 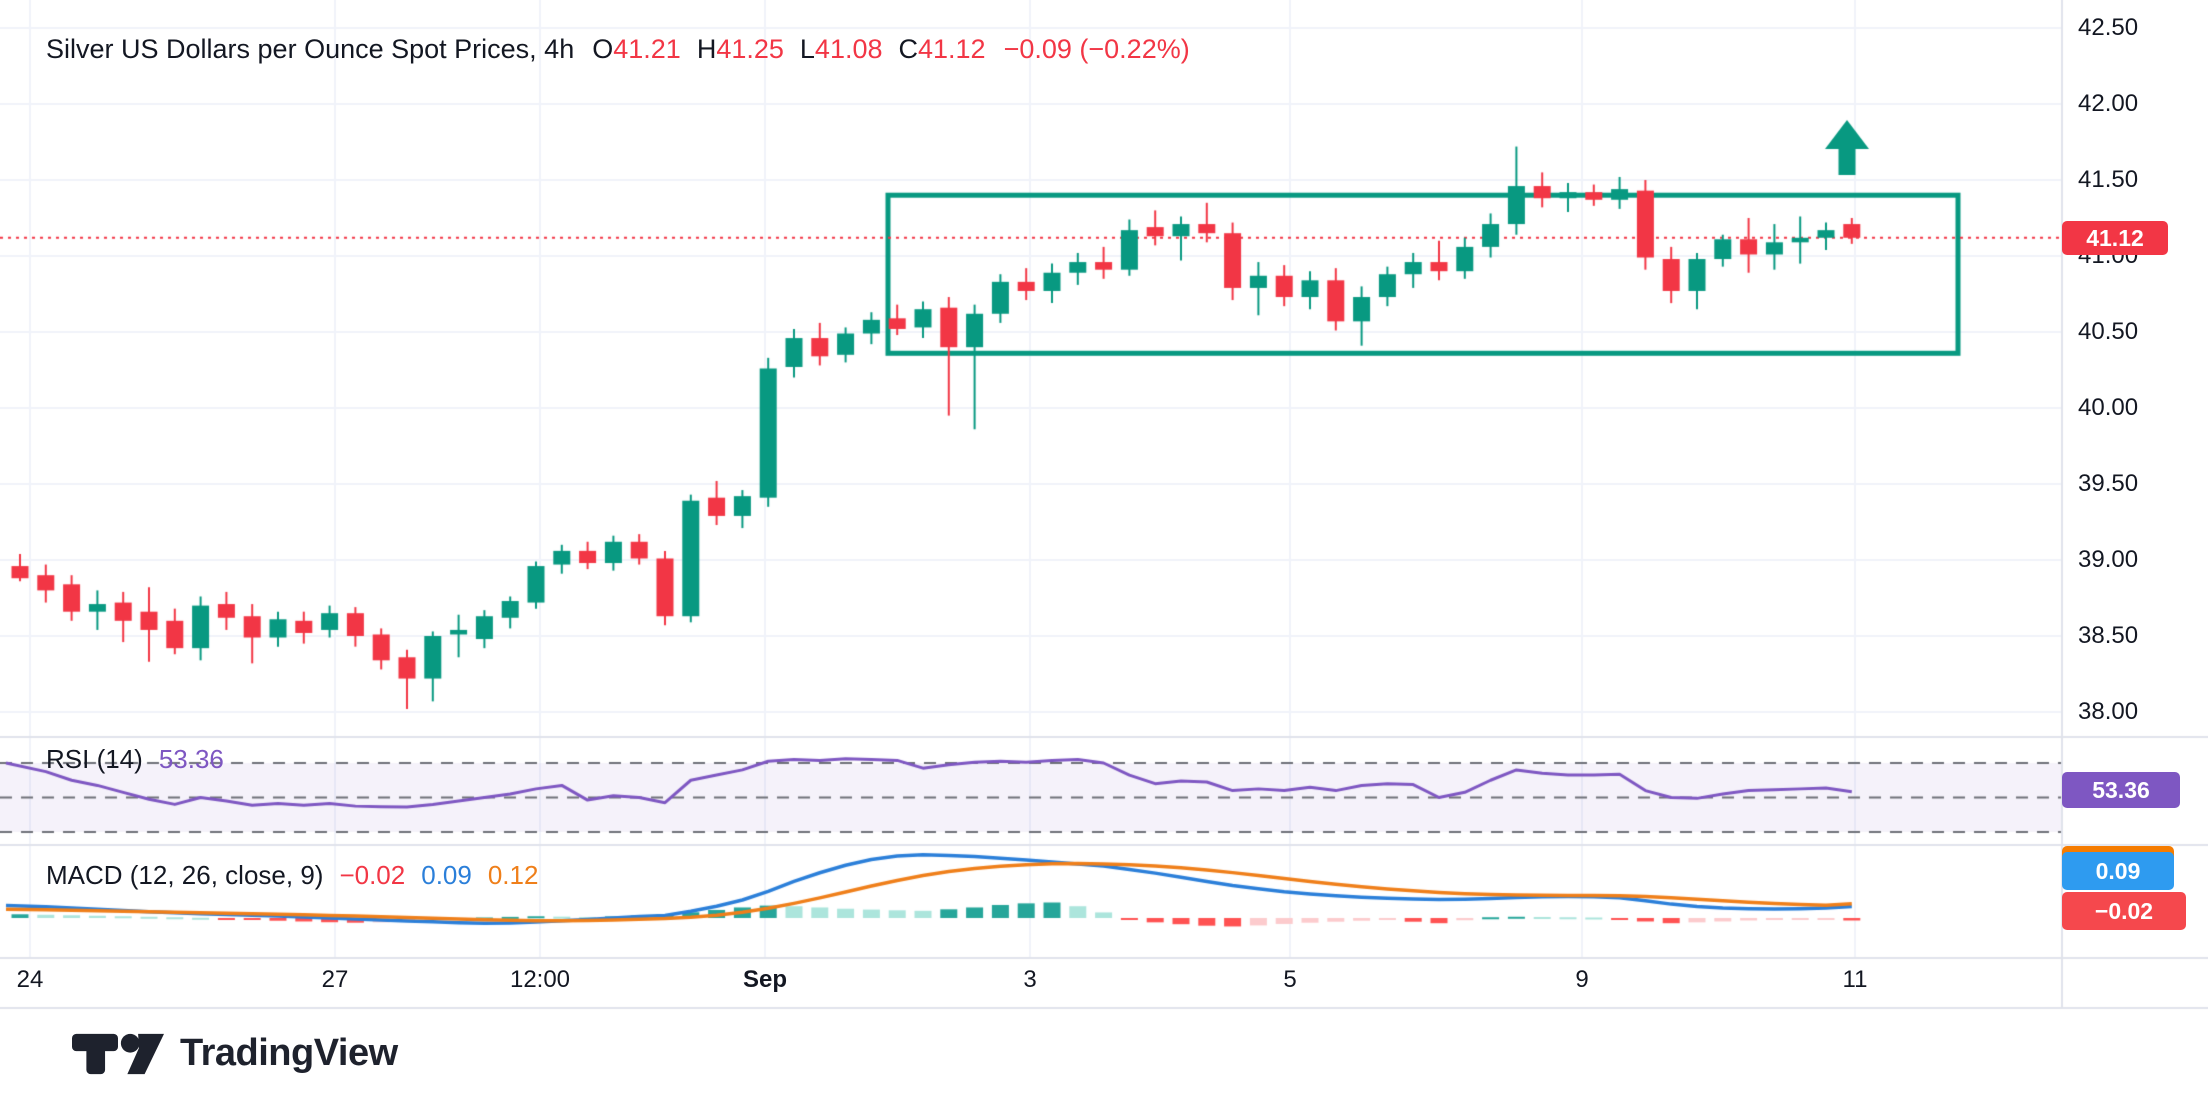 I want to click on ohlc-number: 41.08, so click(x=848, y=49).